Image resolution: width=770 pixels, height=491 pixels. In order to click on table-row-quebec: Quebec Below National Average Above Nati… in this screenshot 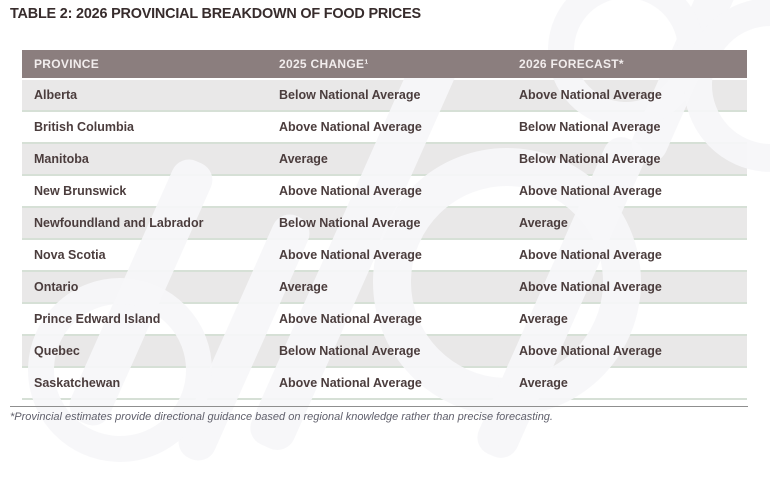, I will do `click(384, 352)`.